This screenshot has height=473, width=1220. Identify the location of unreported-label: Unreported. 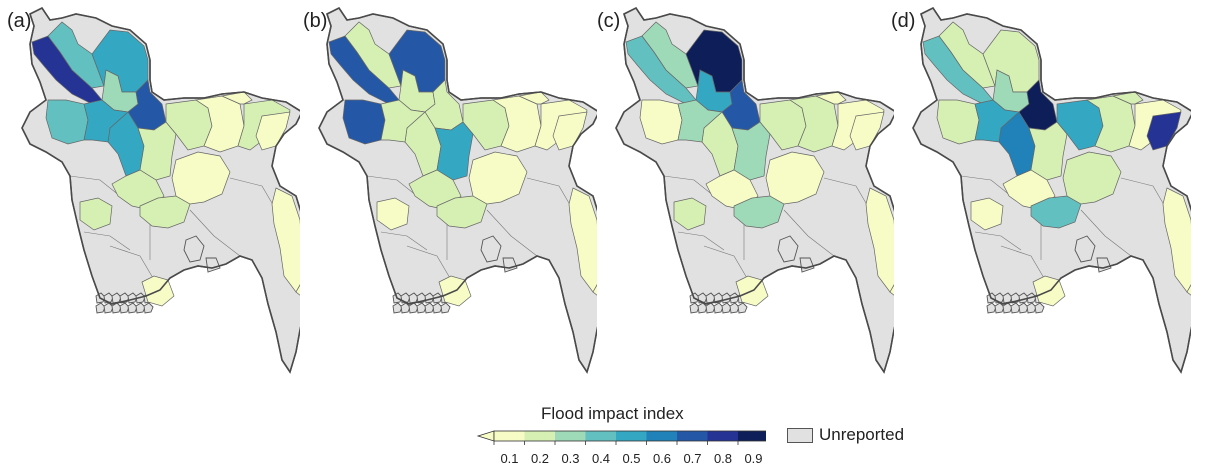
(862, 434).